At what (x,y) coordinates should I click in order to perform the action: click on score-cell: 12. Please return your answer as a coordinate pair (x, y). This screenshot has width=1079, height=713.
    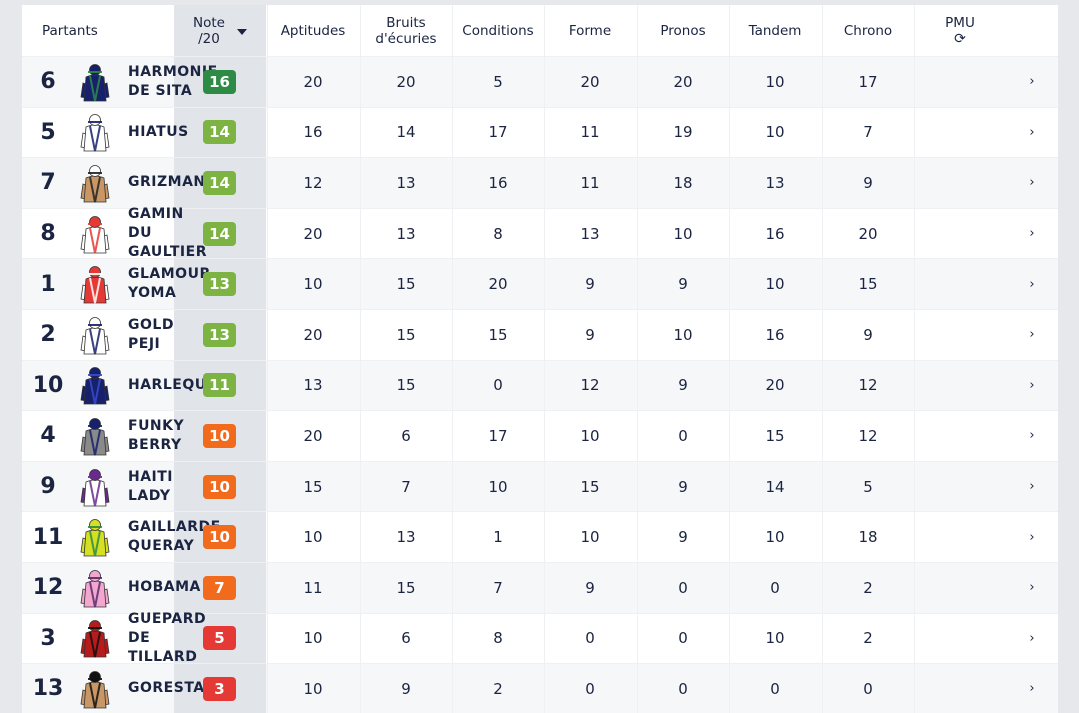
    Looking at the image, I should click on (868, 435).